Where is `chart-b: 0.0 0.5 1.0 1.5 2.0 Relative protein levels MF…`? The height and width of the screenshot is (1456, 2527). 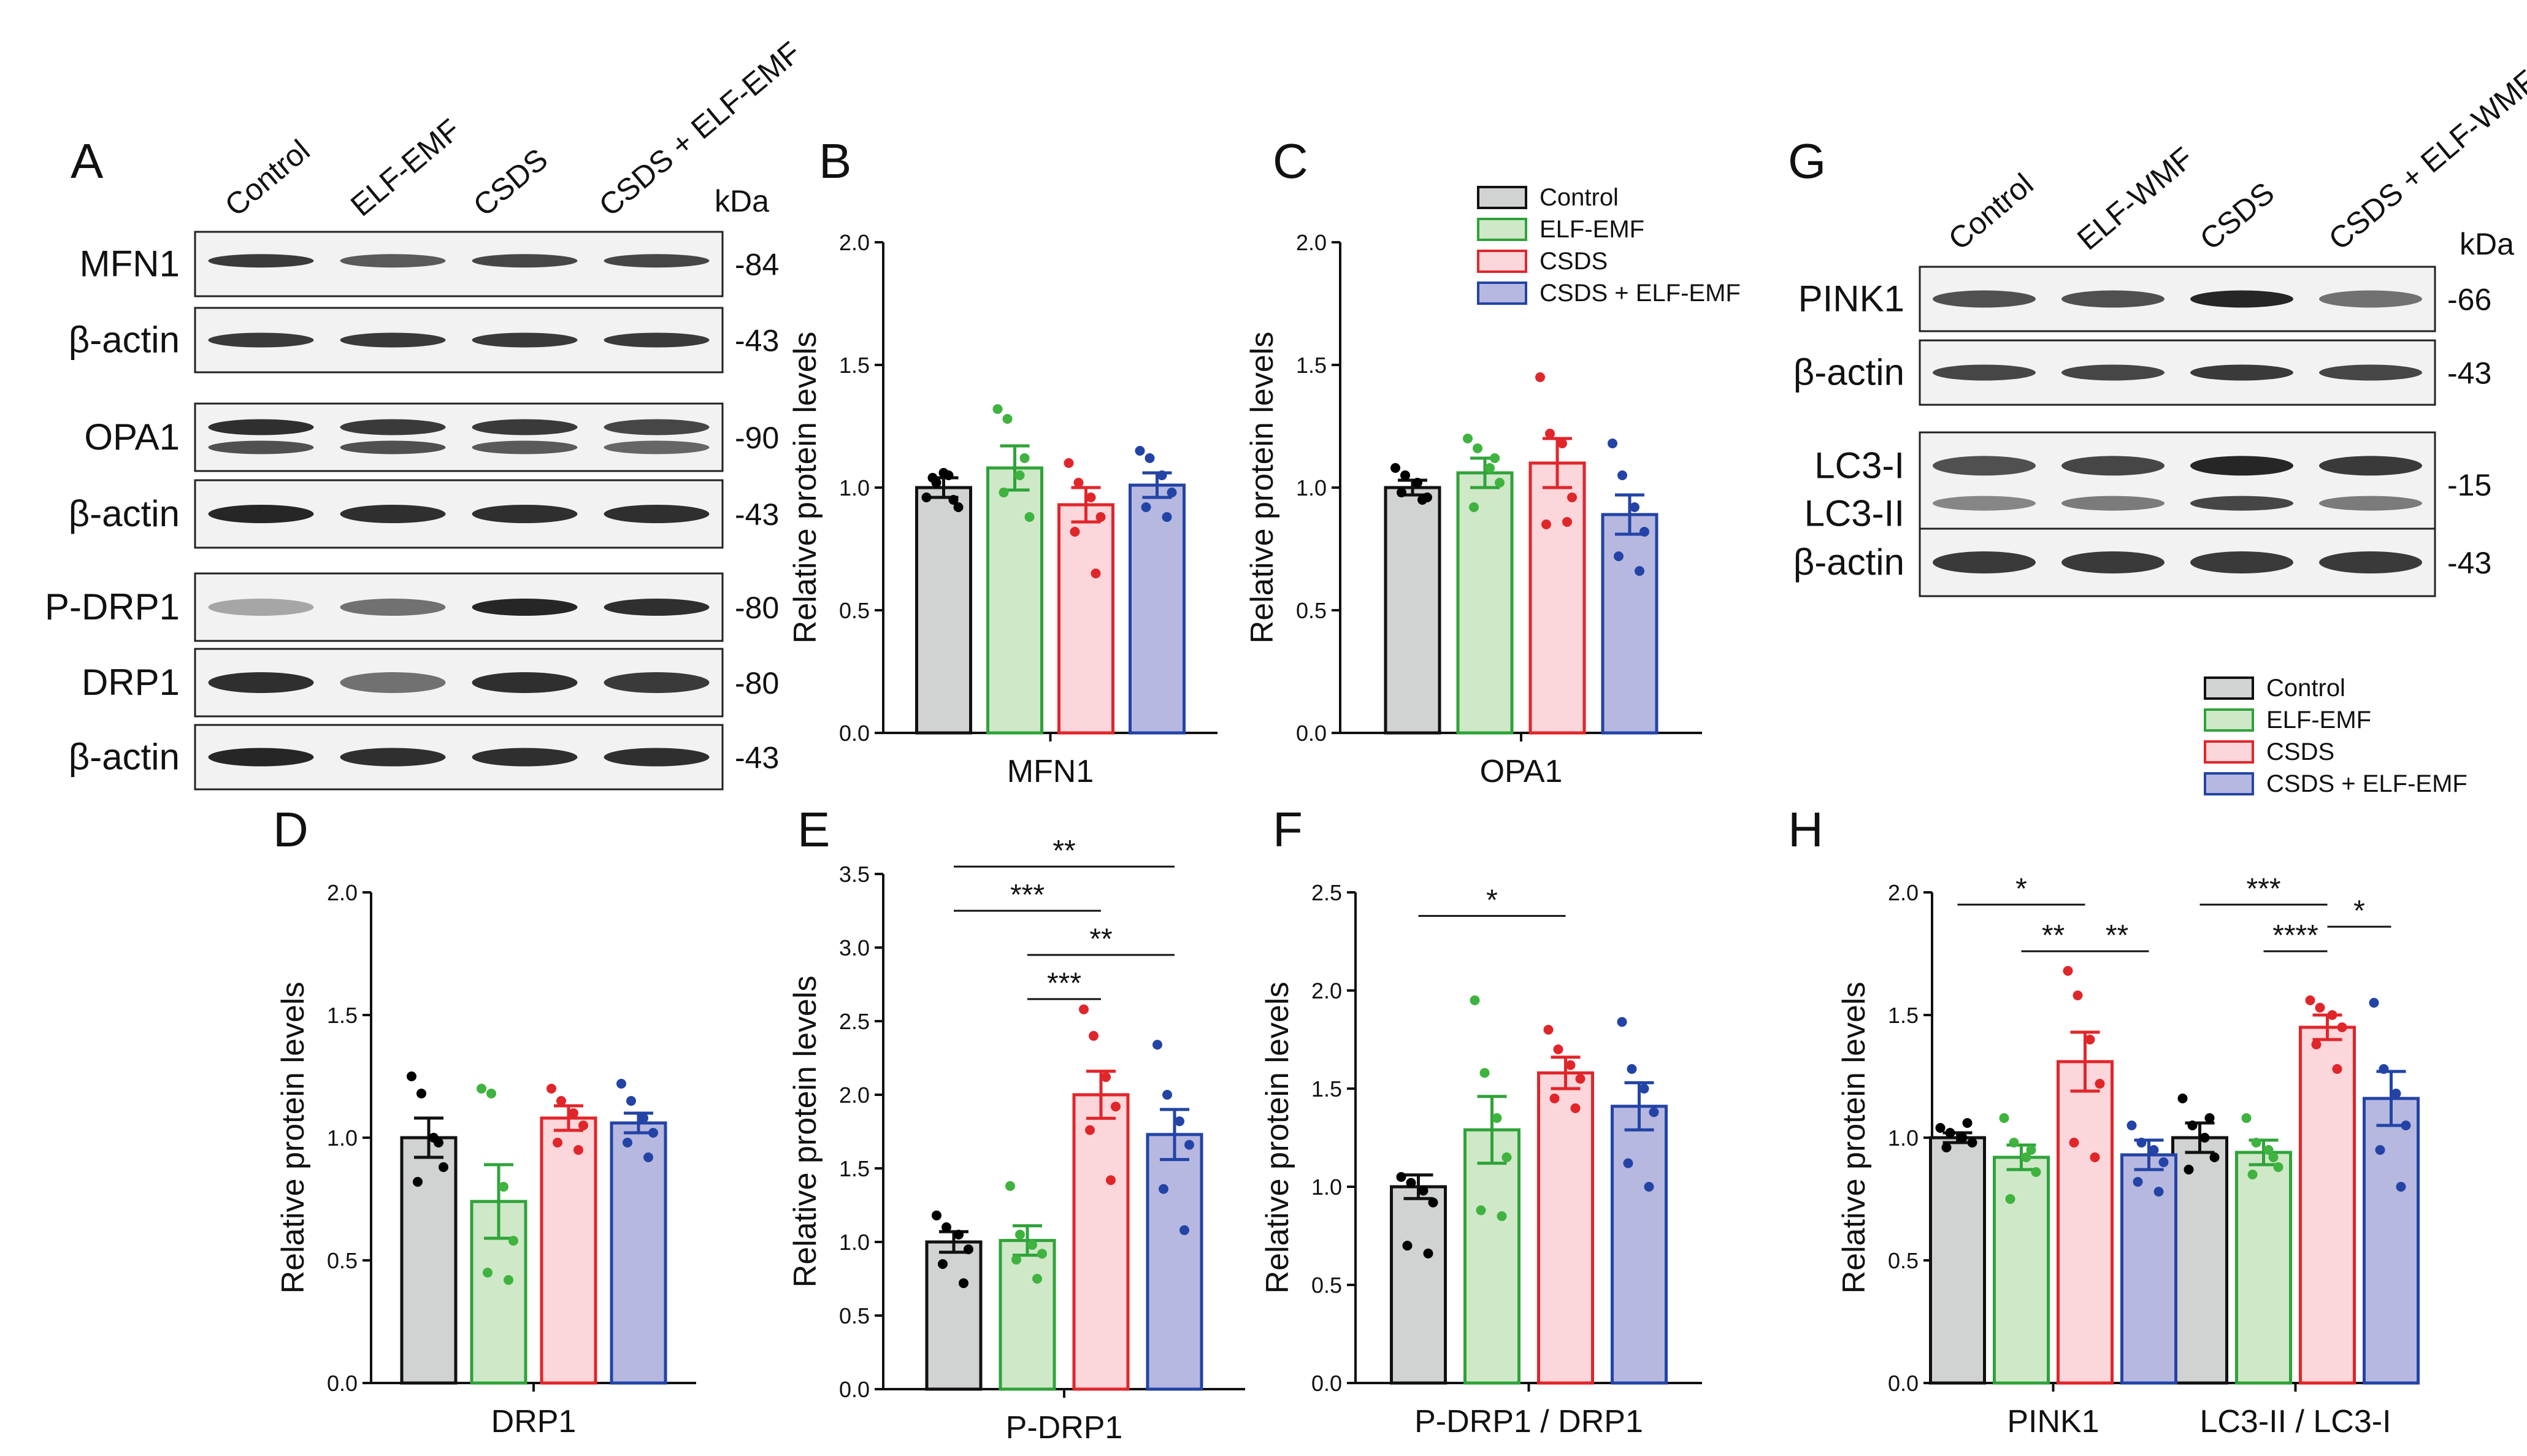
chart-b: 0.0 0.5 1.0 1.5 2.0 Relative protein levels MF… is located at coordinates (1002, 509).